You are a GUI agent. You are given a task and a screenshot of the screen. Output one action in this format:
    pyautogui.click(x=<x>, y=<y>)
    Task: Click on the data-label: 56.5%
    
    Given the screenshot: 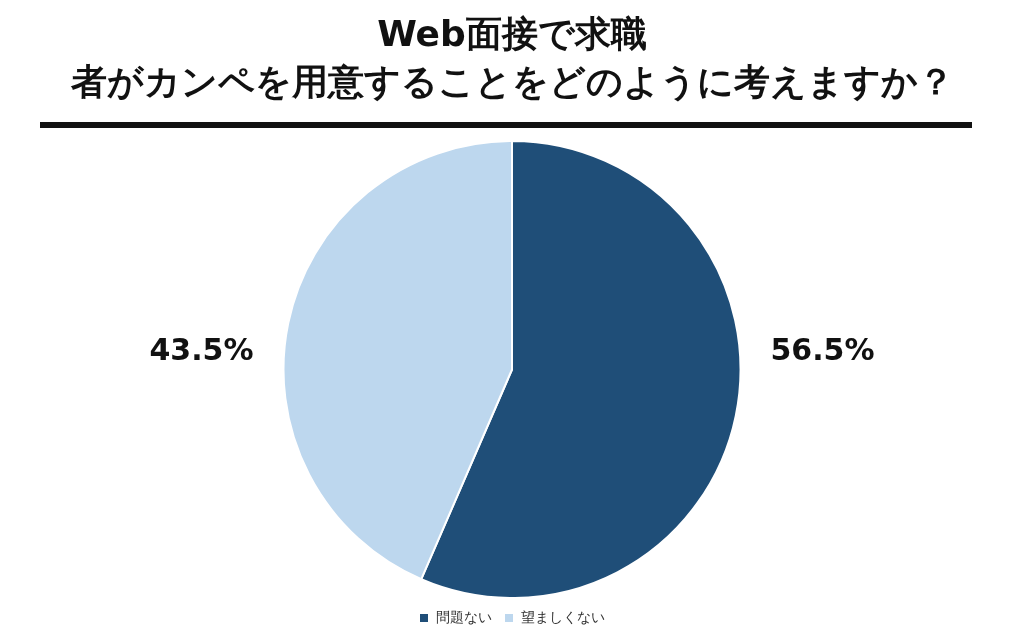 What is the action you would take?
    pyautogui.click(x=822, y=350)
    